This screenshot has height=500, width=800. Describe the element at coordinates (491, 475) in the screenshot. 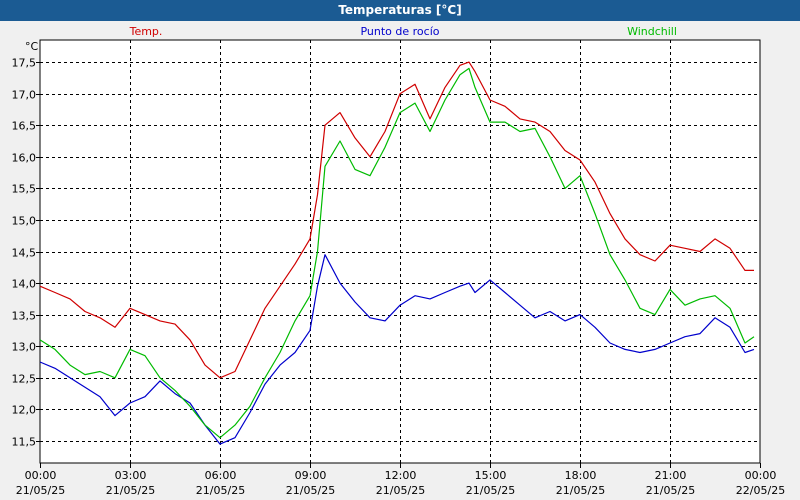

I see `x-tick-time: 15:00` at that location.